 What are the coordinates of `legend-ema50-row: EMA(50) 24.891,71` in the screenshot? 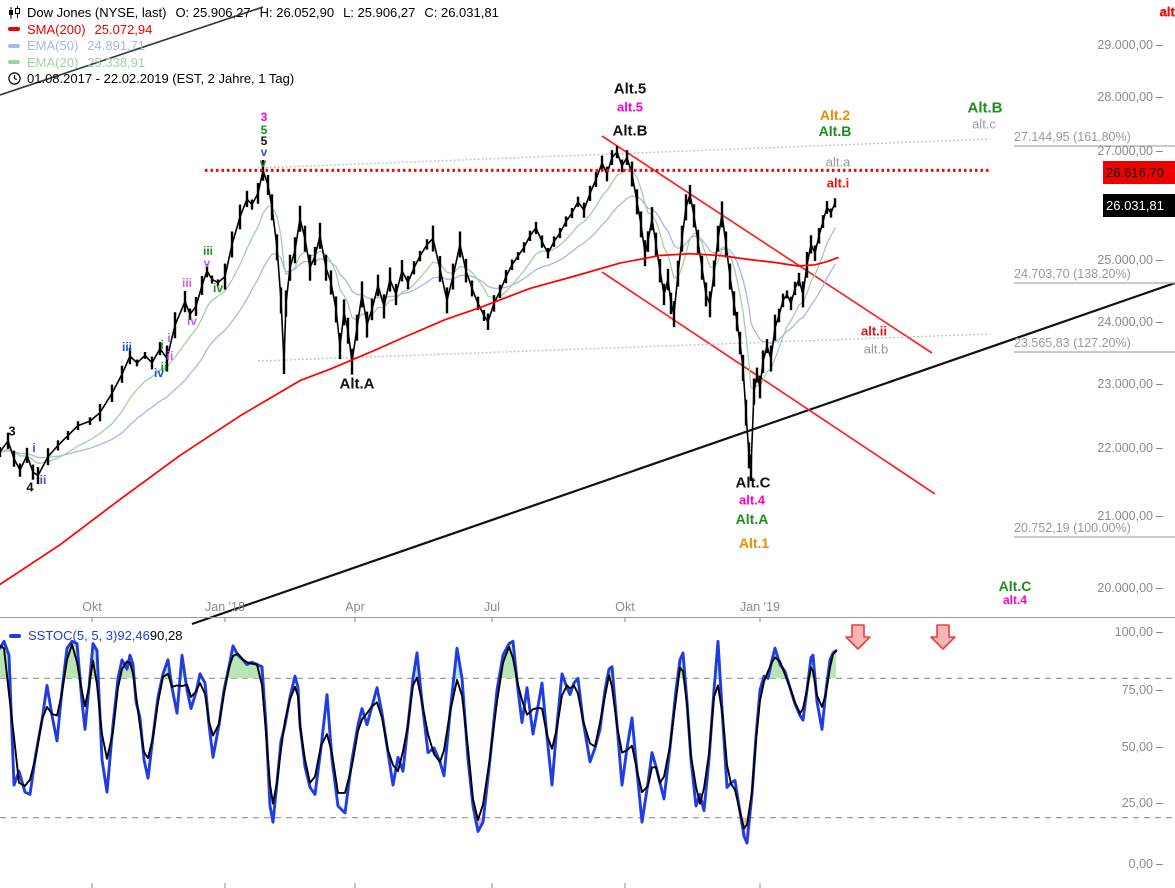 It's located at (258, 46).